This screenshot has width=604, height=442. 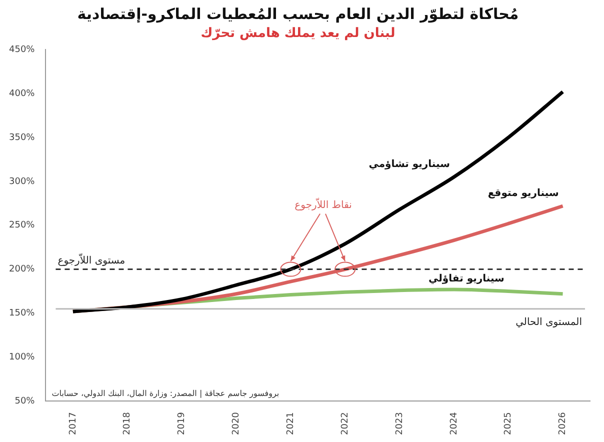 I want to click on y-tick-label: 300%, so click(x=22, y=181).